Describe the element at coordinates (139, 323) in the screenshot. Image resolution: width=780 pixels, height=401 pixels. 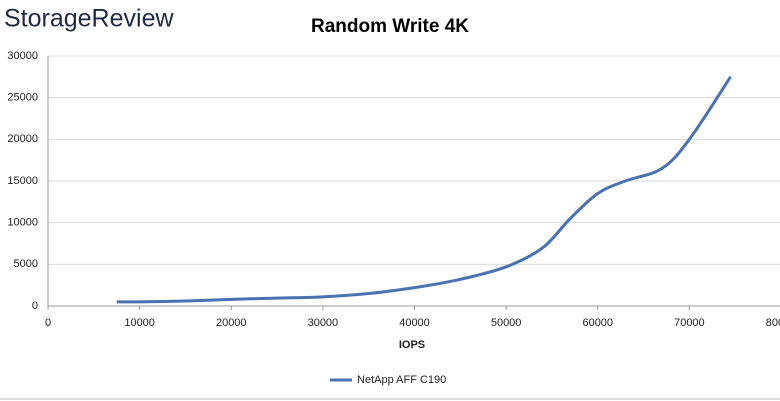
I see `x-tick-label: 10000` at that location.